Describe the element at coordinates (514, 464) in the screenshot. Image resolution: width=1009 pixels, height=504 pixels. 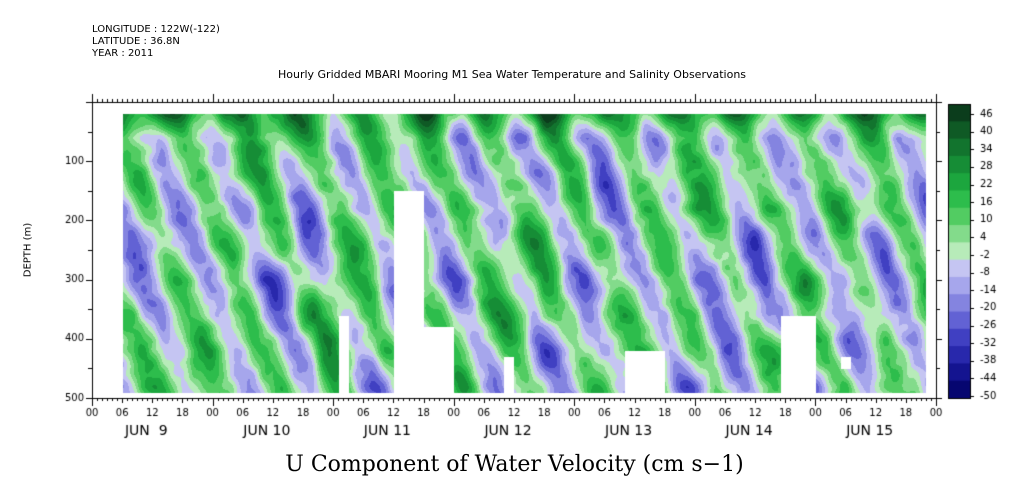
I see `variable-title: U Component of Water Velocity (cm s−1)` at that location.